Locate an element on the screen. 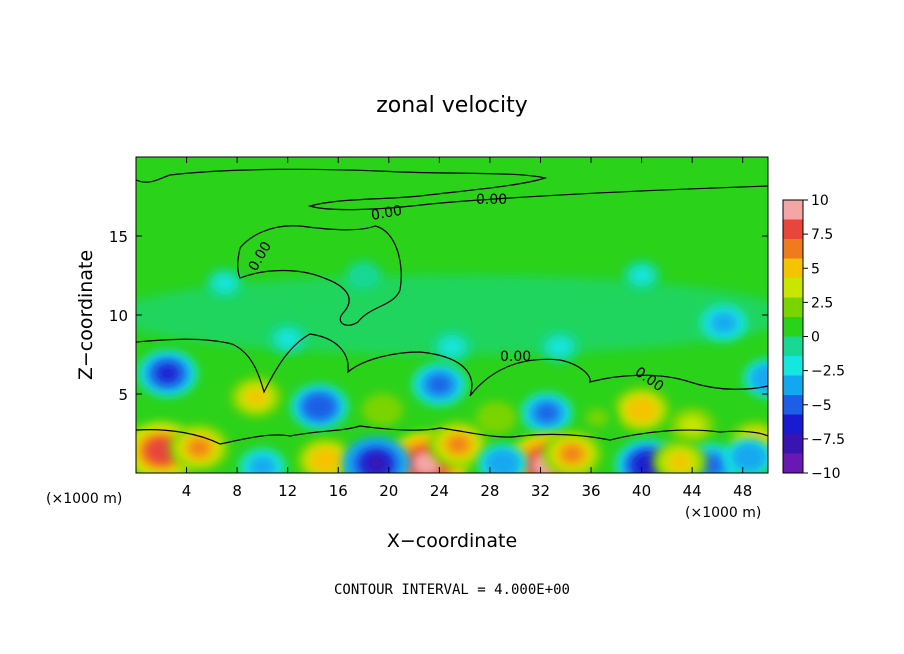  colorbar: 10 7.5 5 2.5 0 −2.5 −5 −7.5 −10 is located at coordinates (813, 337).